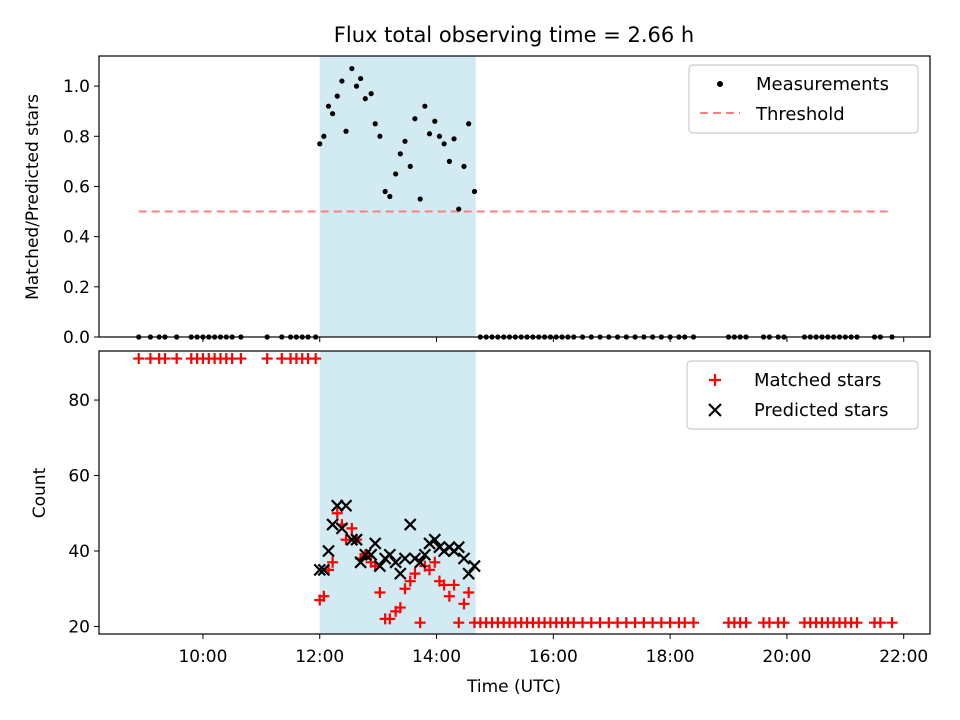 The width and height of the screenshot is (960, 720). Describe the element at coordinates (40, 492) in the screenshot. I see `bottom-y-axis-label: Count` at that location.